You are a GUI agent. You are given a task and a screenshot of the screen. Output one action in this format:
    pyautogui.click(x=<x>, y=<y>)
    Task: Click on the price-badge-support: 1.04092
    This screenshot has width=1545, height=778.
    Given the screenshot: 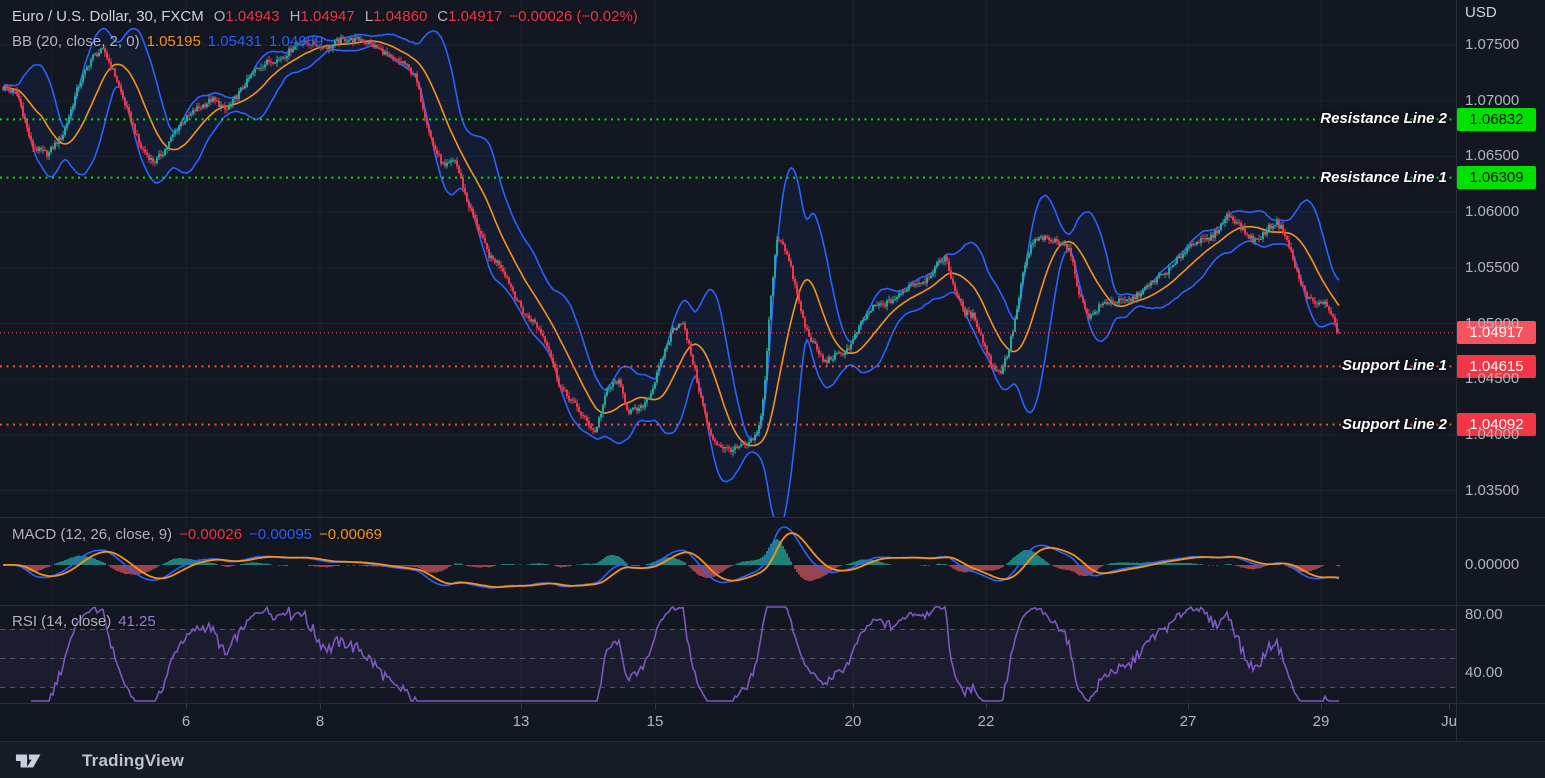 What is the action you would take?
    pyautogui.click(x=1496, y=425)
    